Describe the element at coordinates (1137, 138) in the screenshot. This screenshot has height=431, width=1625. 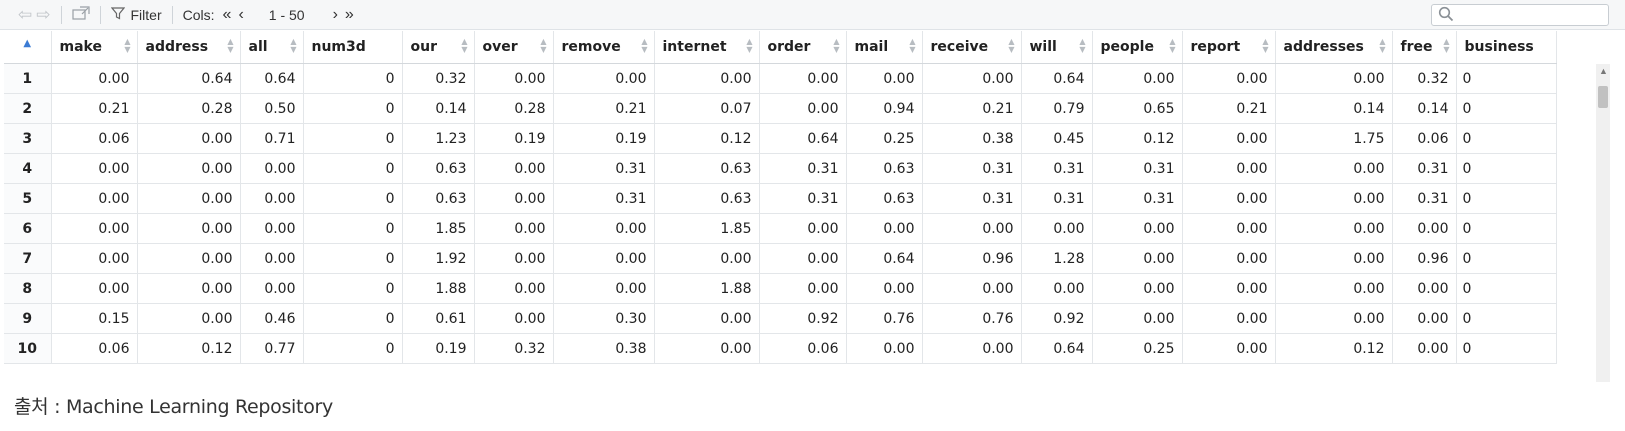
I see `table-cell-people: 0.12` at that location.